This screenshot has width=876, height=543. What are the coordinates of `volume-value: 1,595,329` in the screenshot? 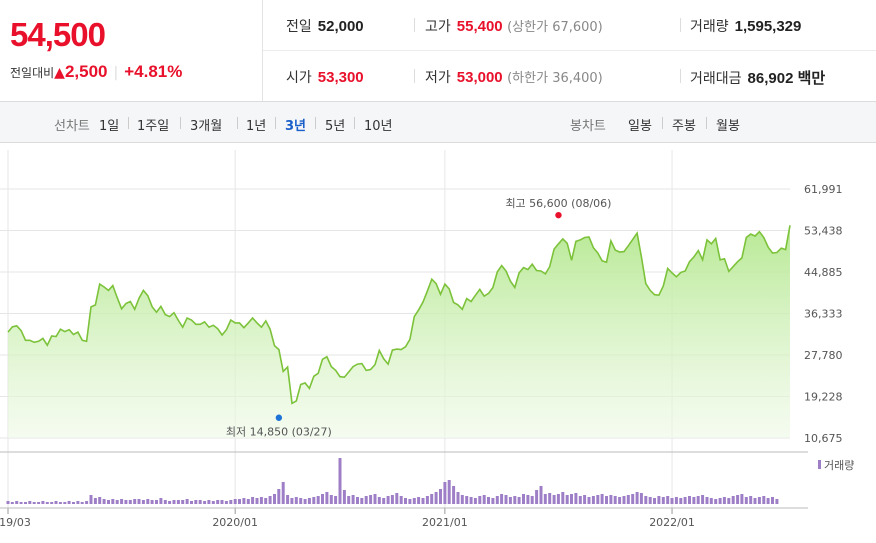 It's located at (768, 26).